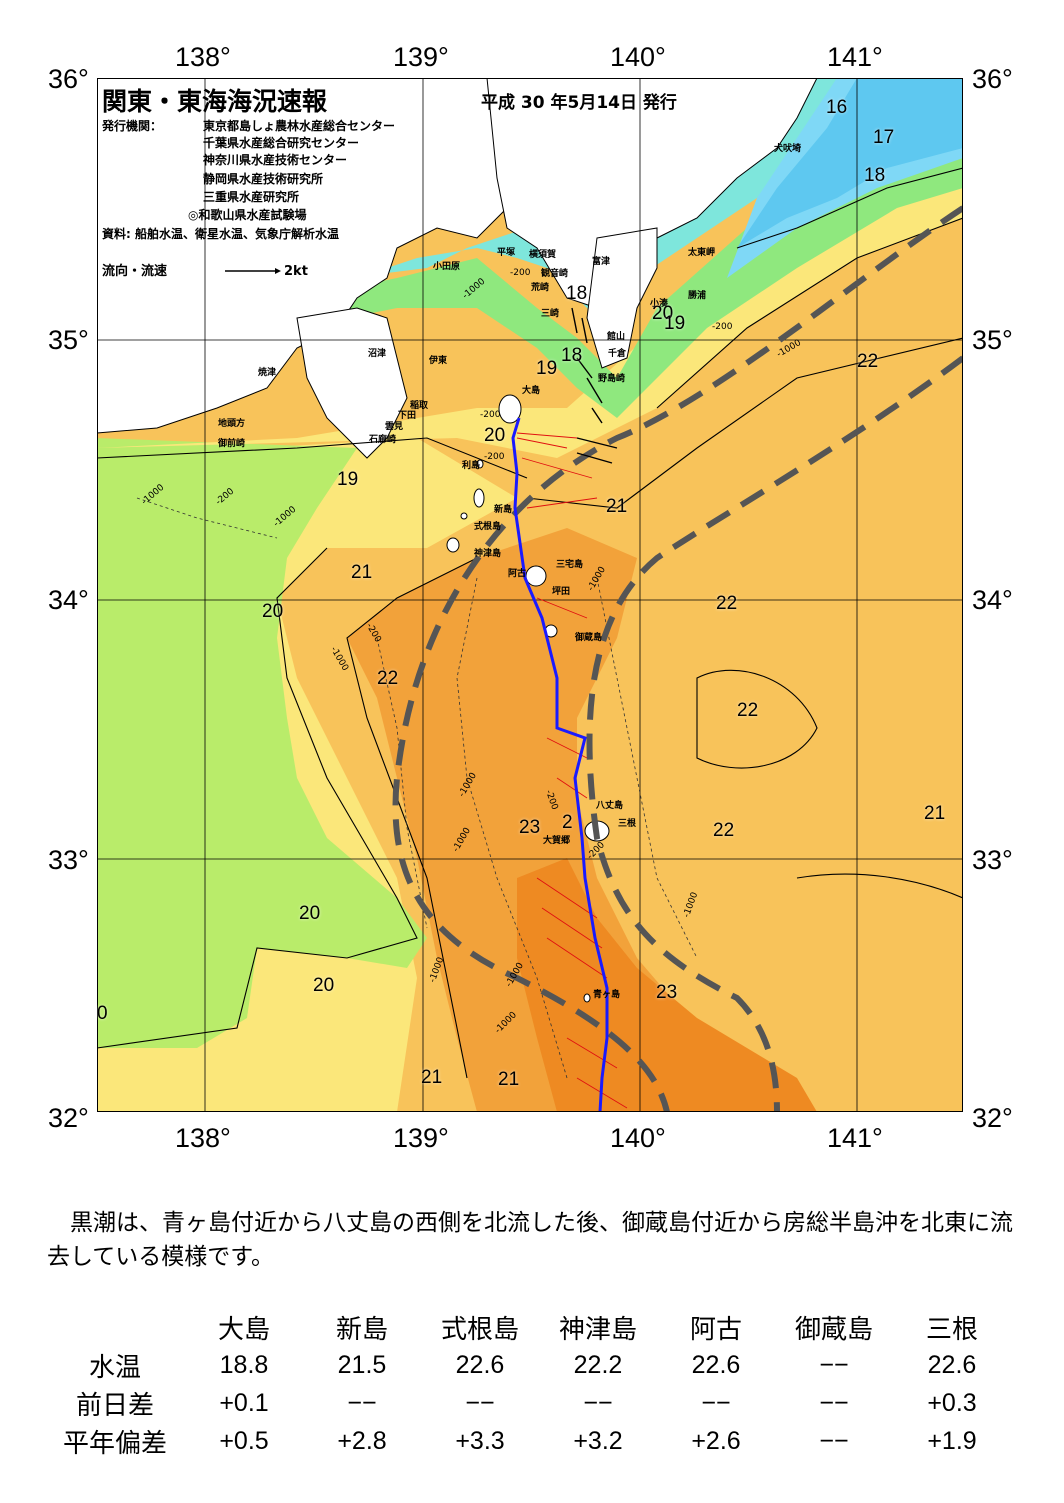 The height and width of the screenshot is (1503, 1064). I want to click on island-miyakejima, so click(536, 576).